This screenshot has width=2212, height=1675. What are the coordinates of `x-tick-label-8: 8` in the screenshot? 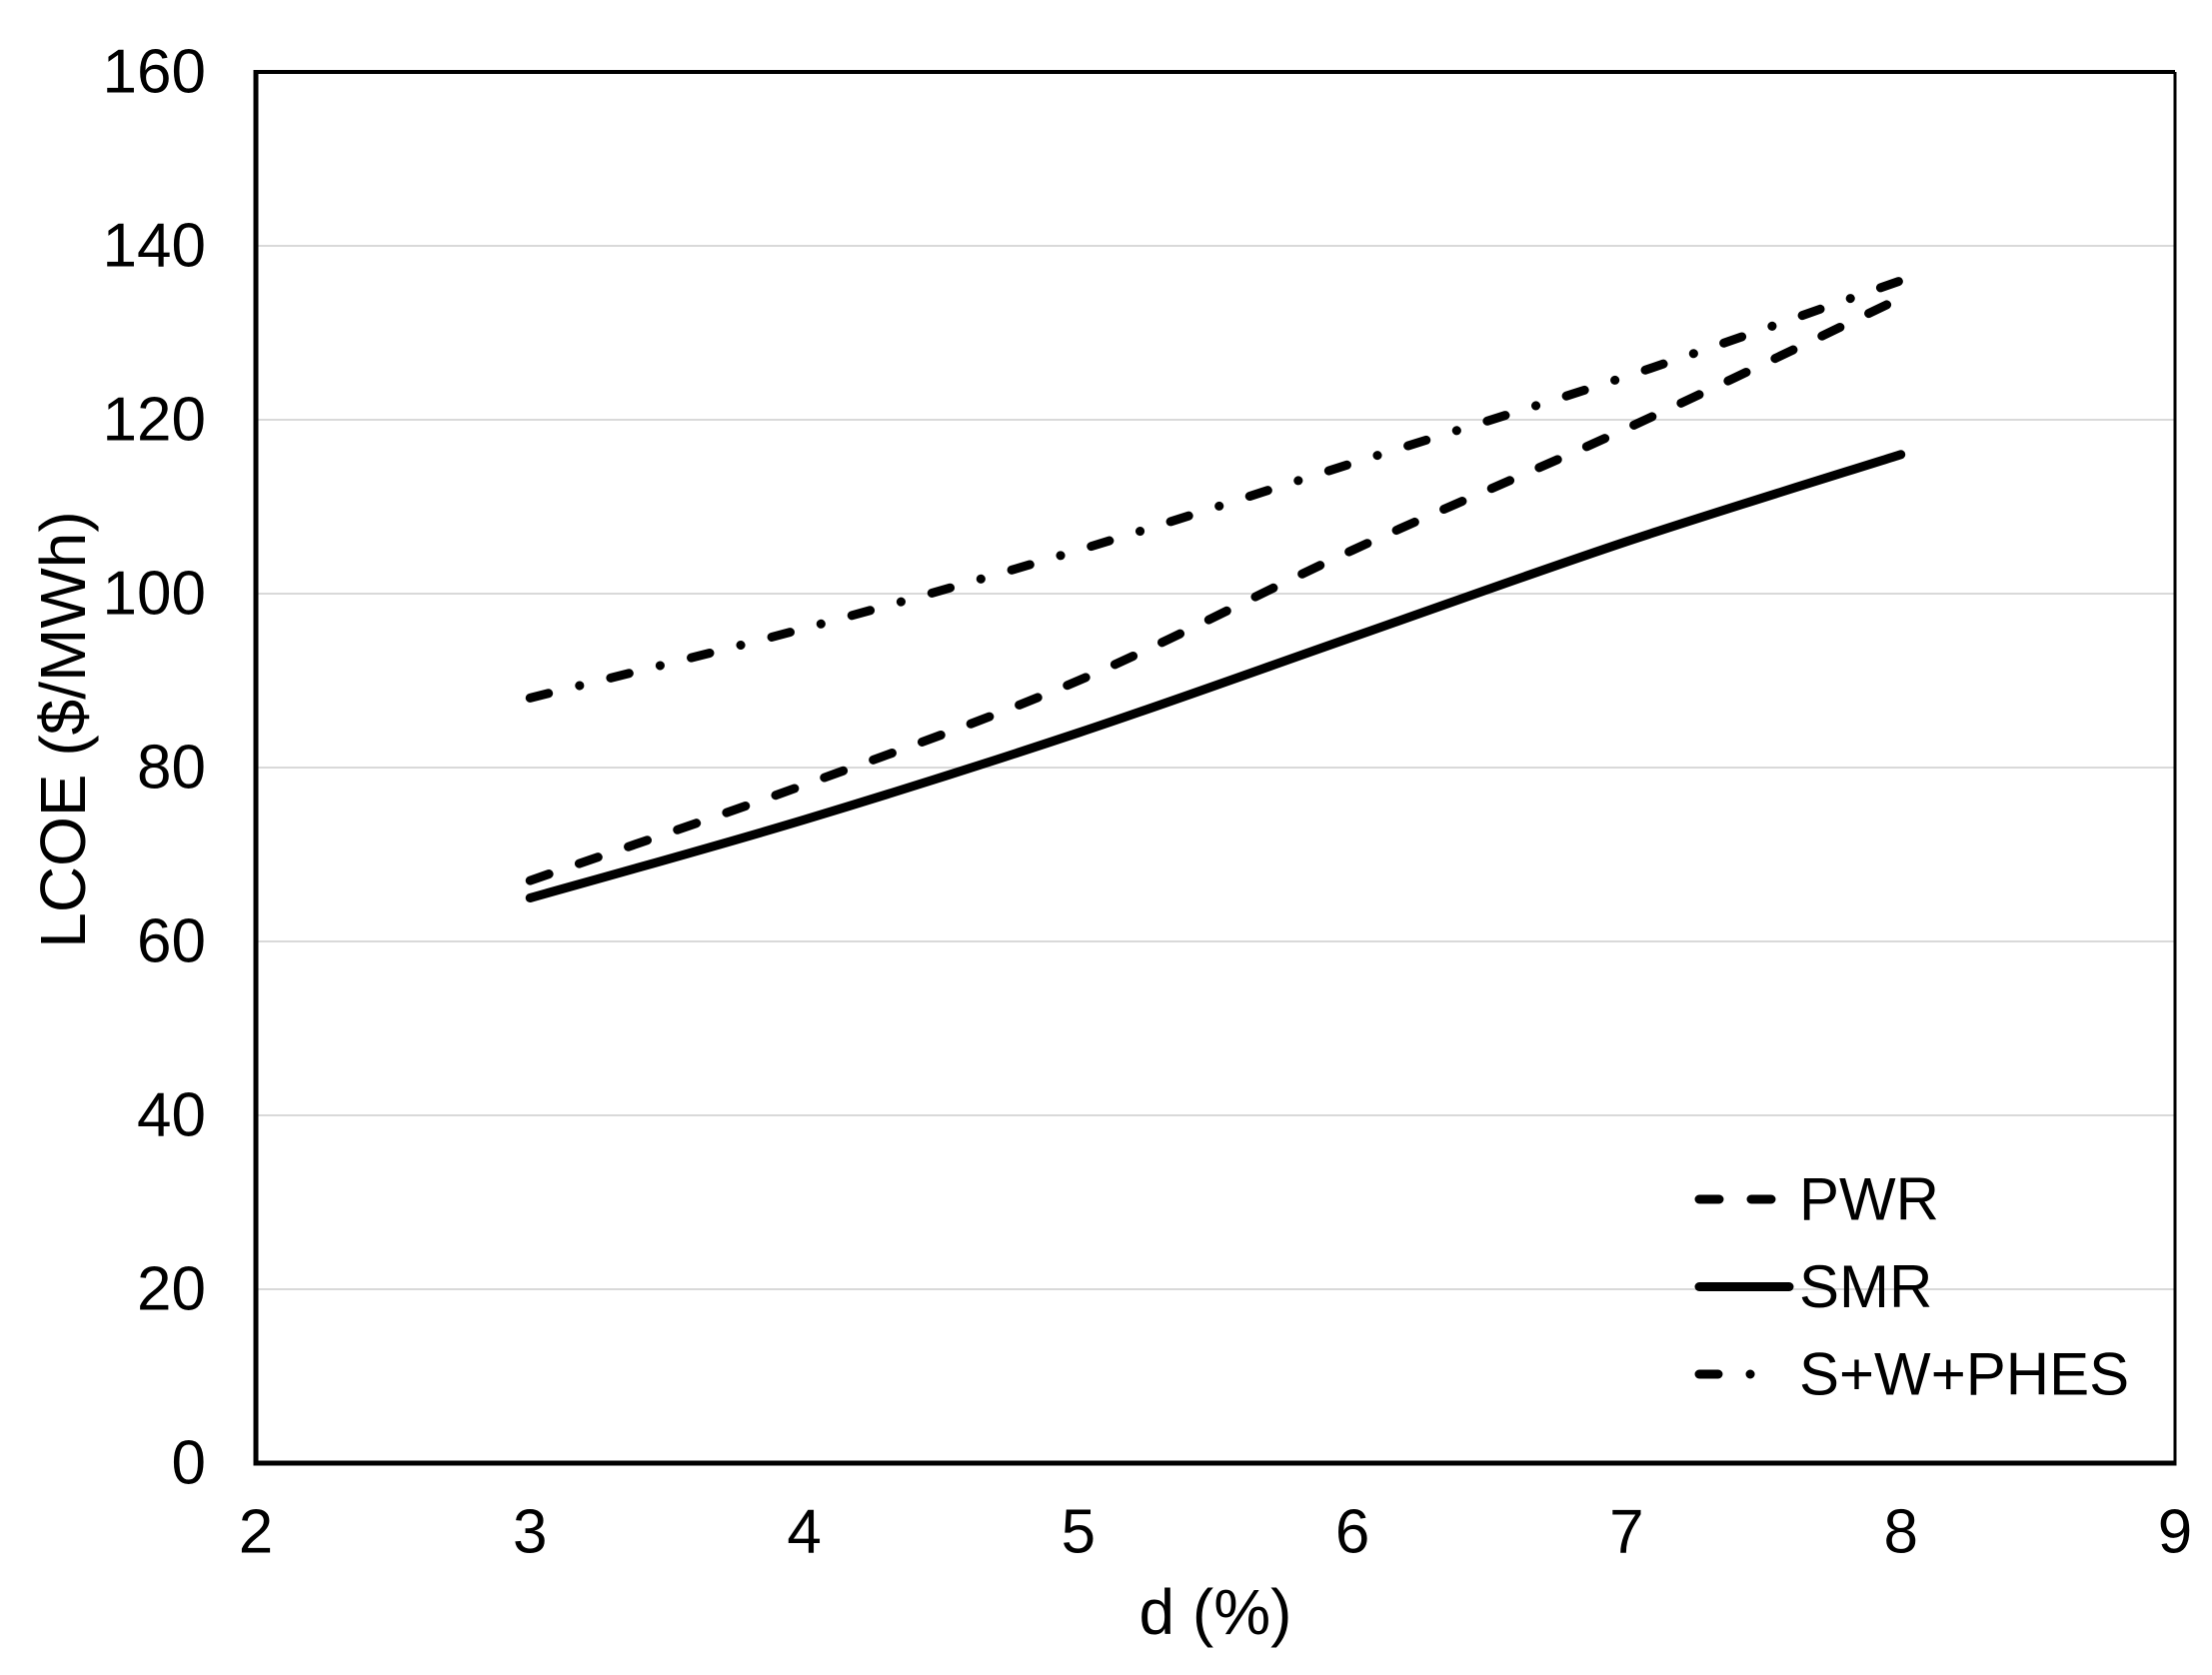 It's located at (1900, 1532).